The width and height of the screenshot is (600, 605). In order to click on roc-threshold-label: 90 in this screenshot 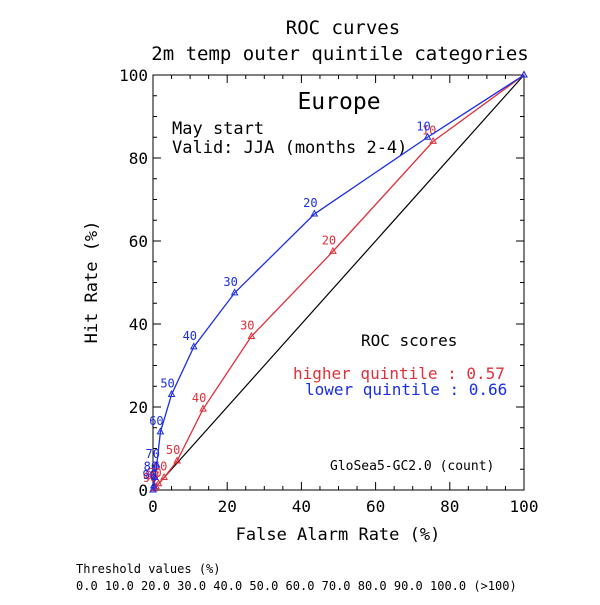, I will do `click(150, 475)`.